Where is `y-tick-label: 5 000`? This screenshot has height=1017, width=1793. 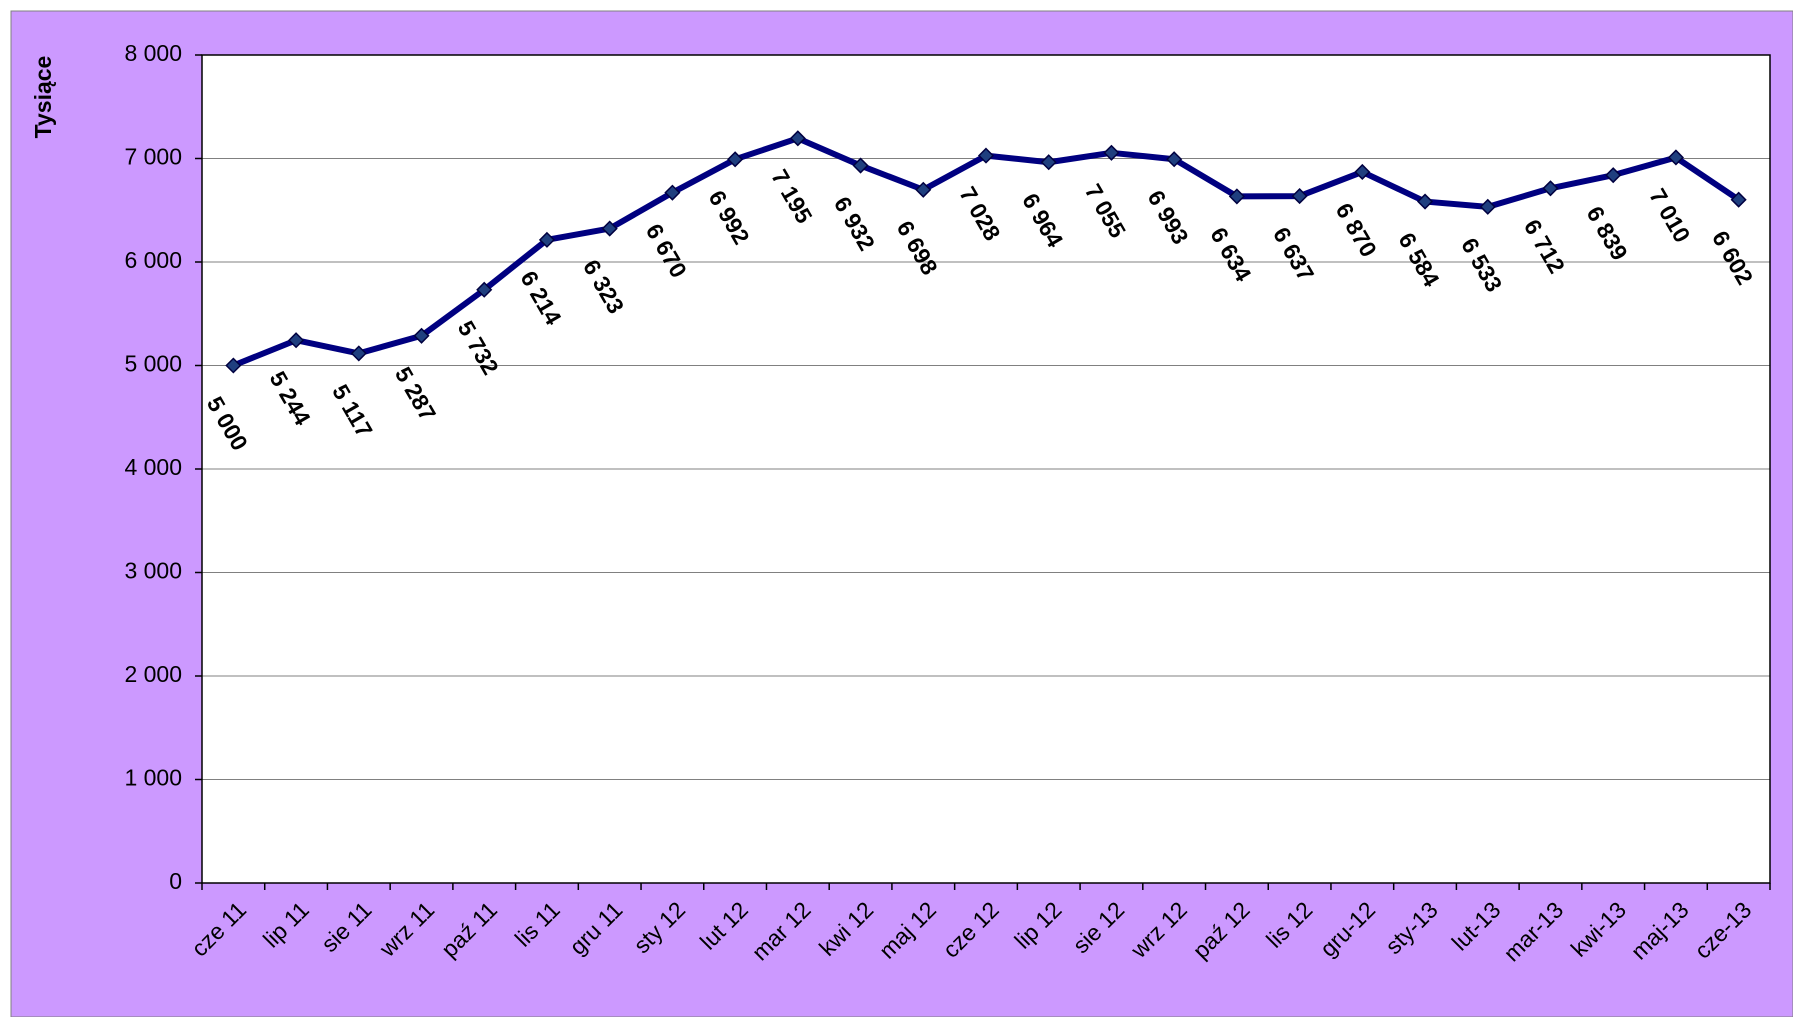
y-tick-label: 5 000 is located at coordinates (153, 364).